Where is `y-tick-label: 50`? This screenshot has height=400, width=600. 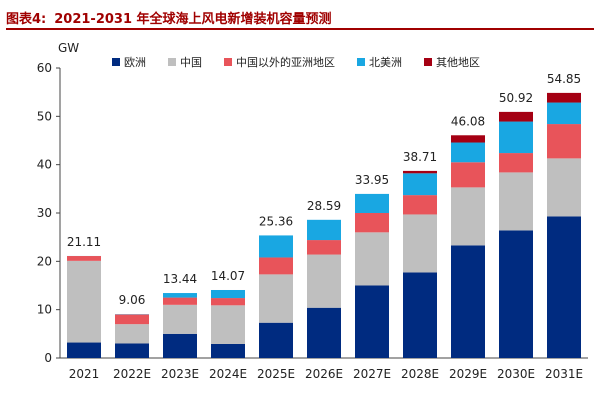
y-tick-label: 50 is located at coordinates (44, 116).